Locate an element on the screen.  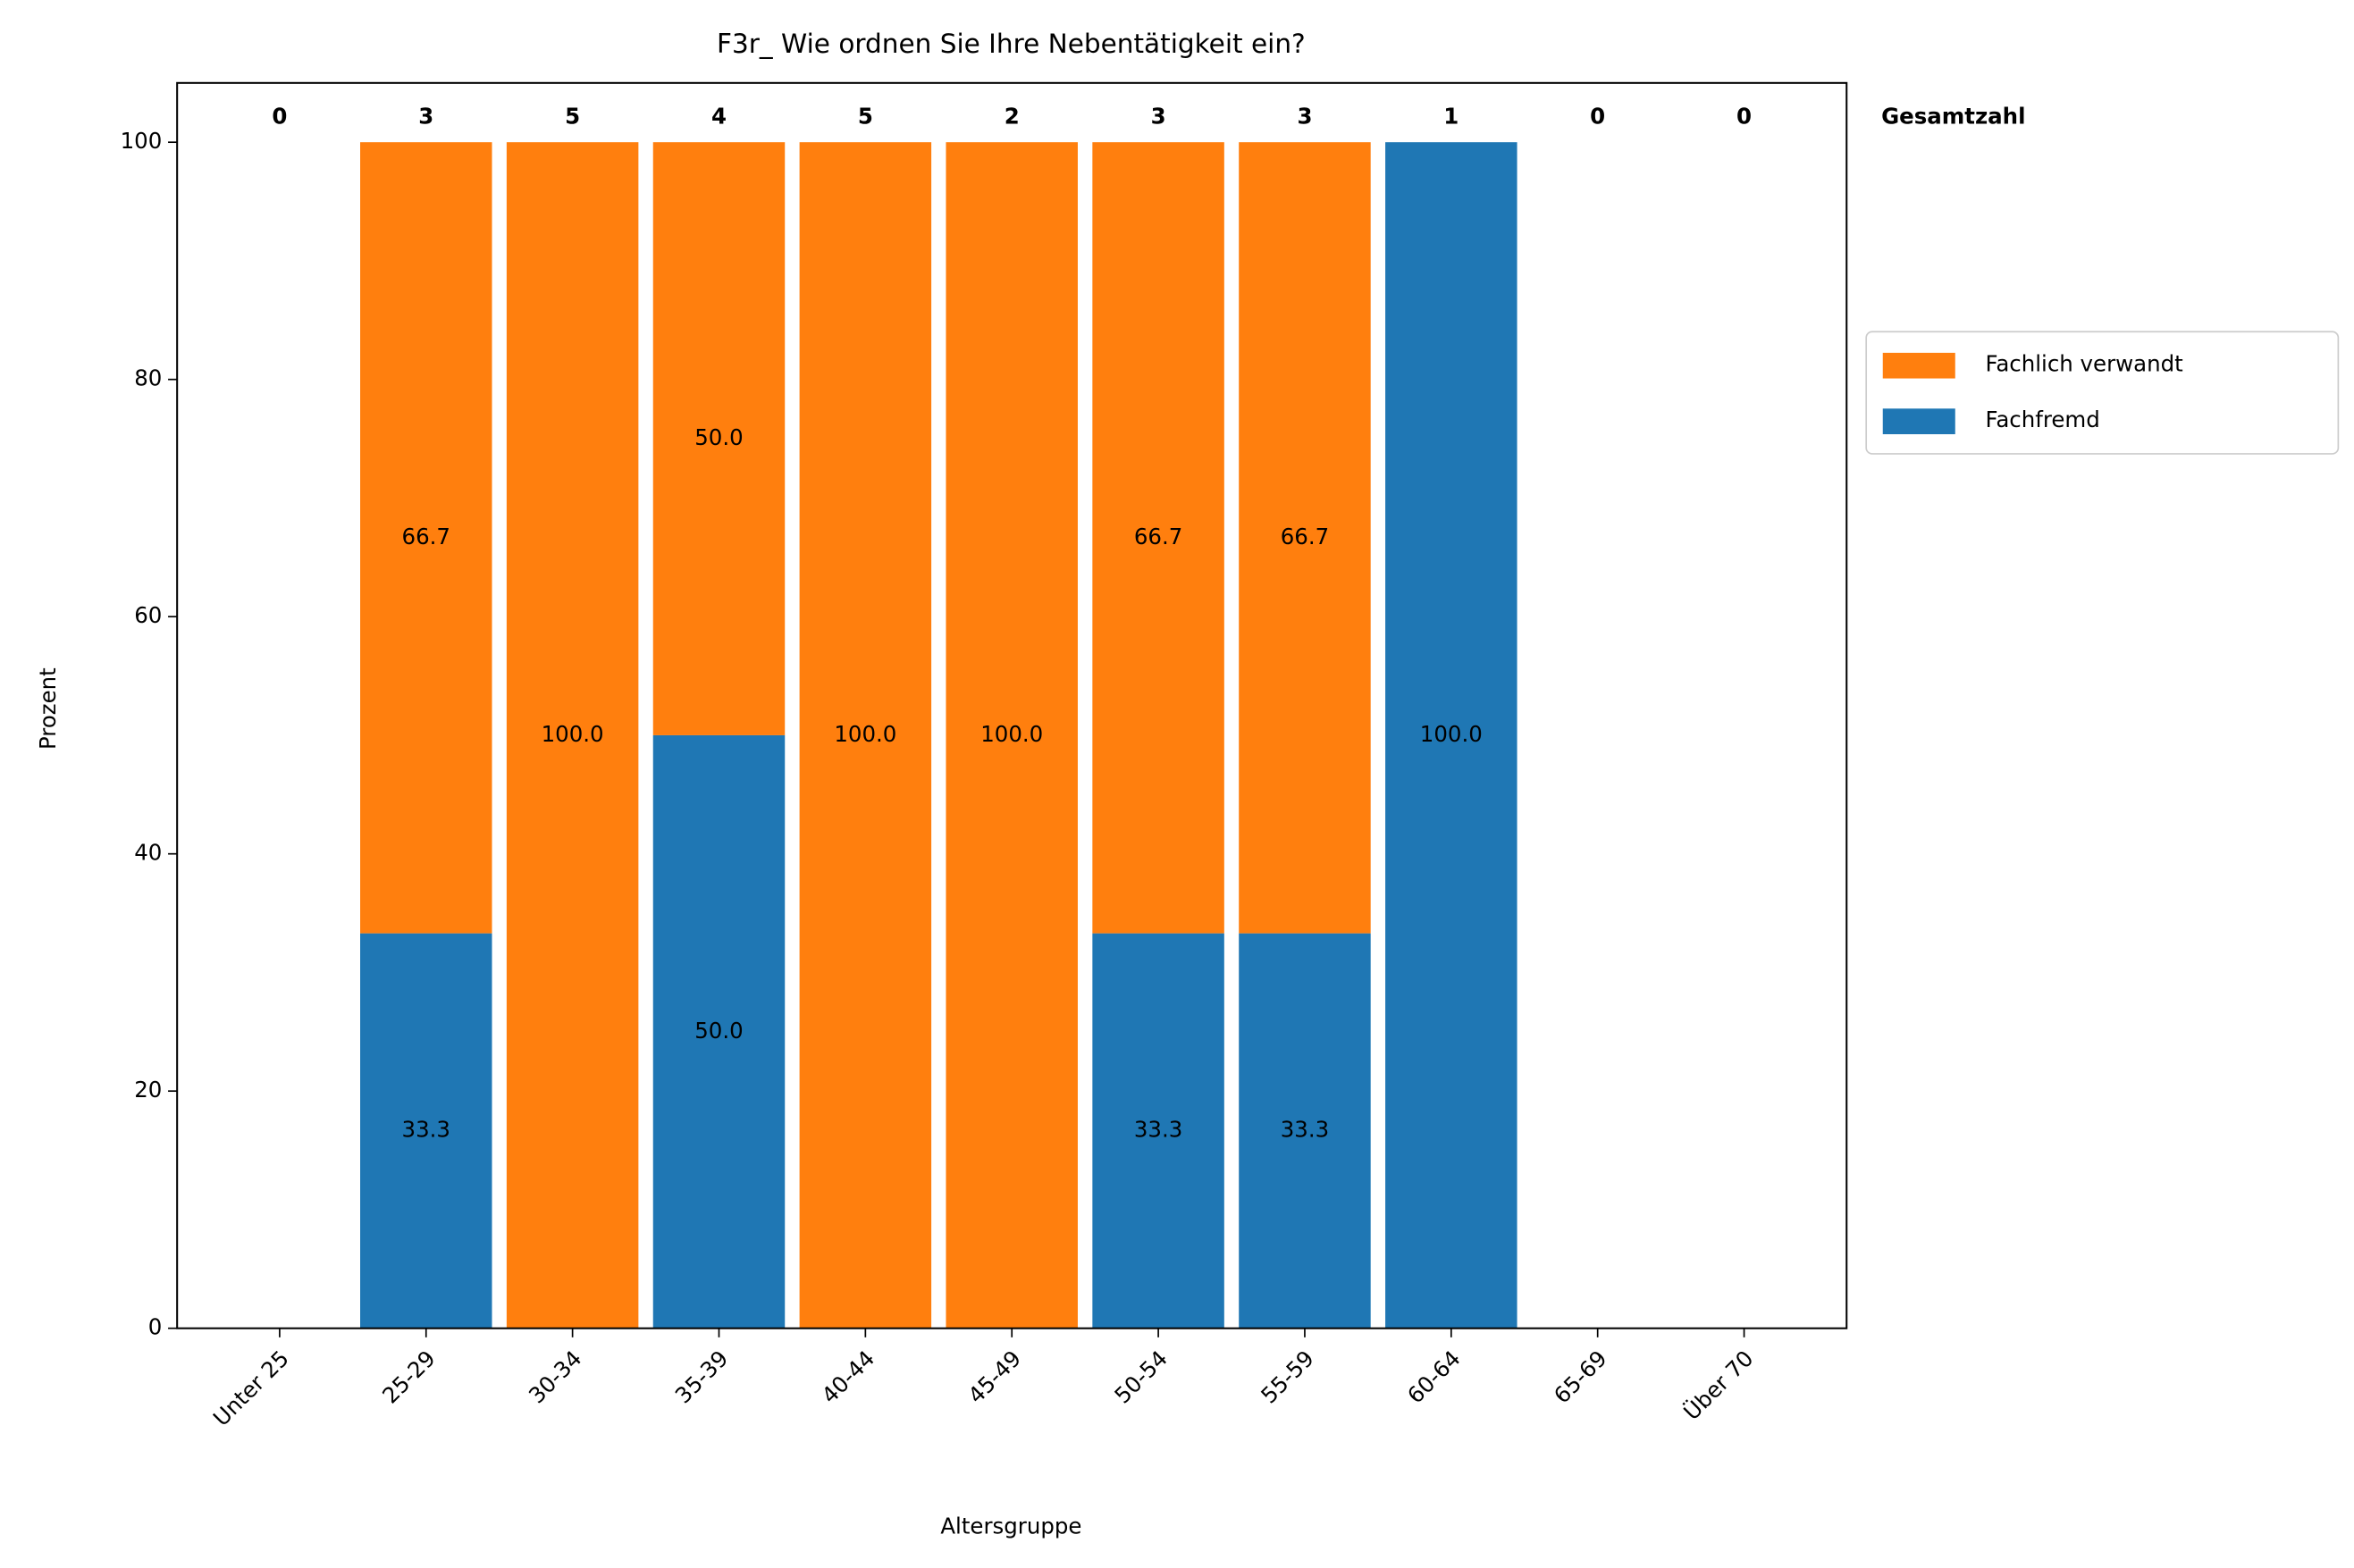
totals-title: Gesamtzahl is located at coordinates (1953, 117).